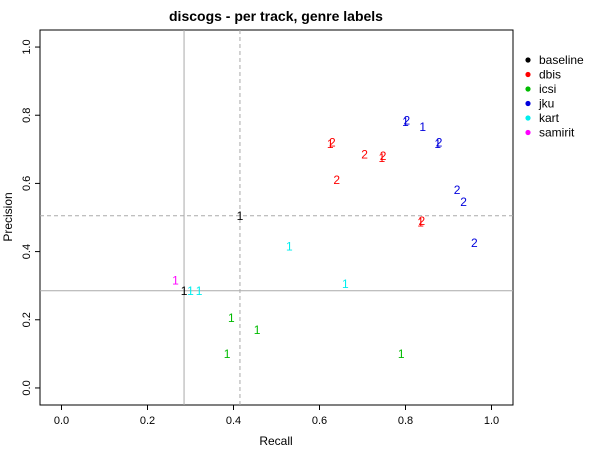  What do you see at coordinates (528, 89) in the screenshot?
I see `legend-marker-icsi` at bounding box center [528, 89].